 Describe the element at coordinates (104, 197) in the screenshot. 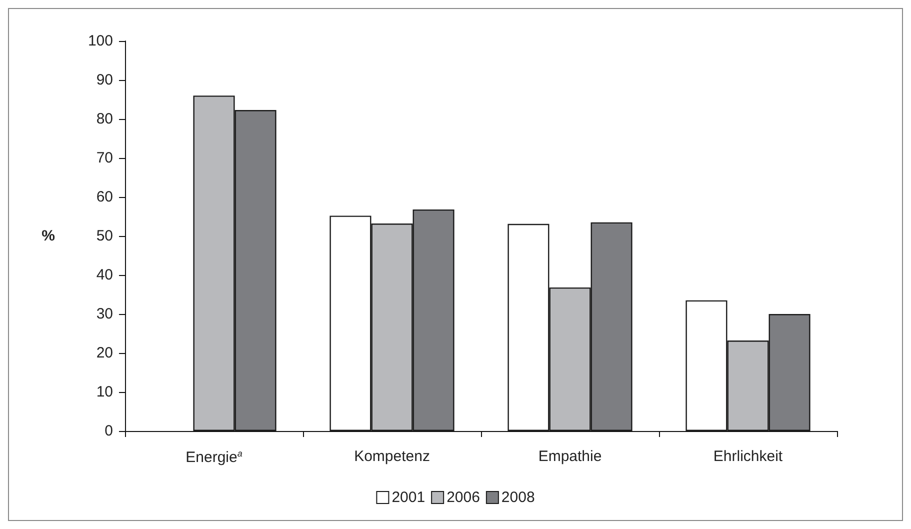

I see `y-tick-label: 60` at that location.